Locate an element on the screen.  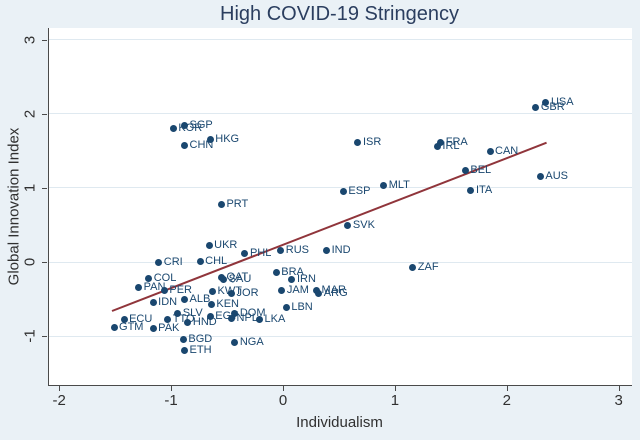
point-label: CRI is located at coordinates (173, 261).